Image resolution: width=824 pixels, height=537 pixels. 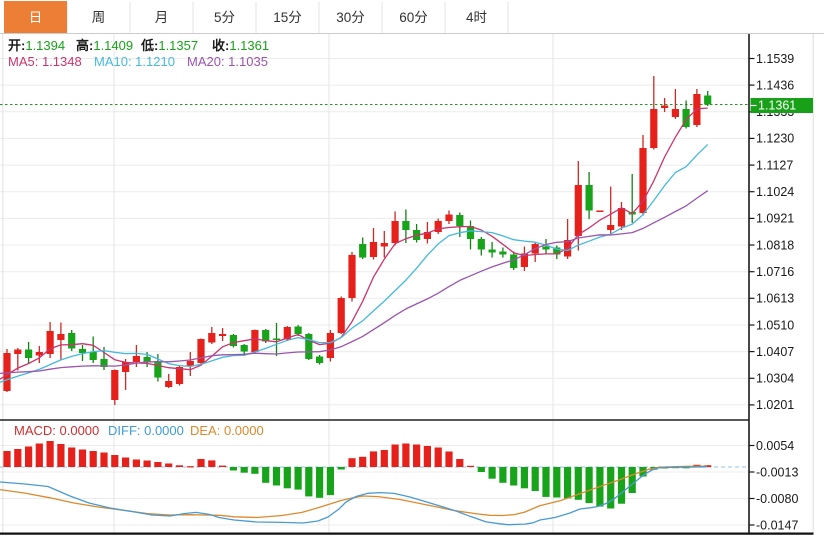 What do you see at coordinates (227, 61) in the screenshot?
I see `svg-text: MA20: 1.1035` at bounding box center [227, 61].